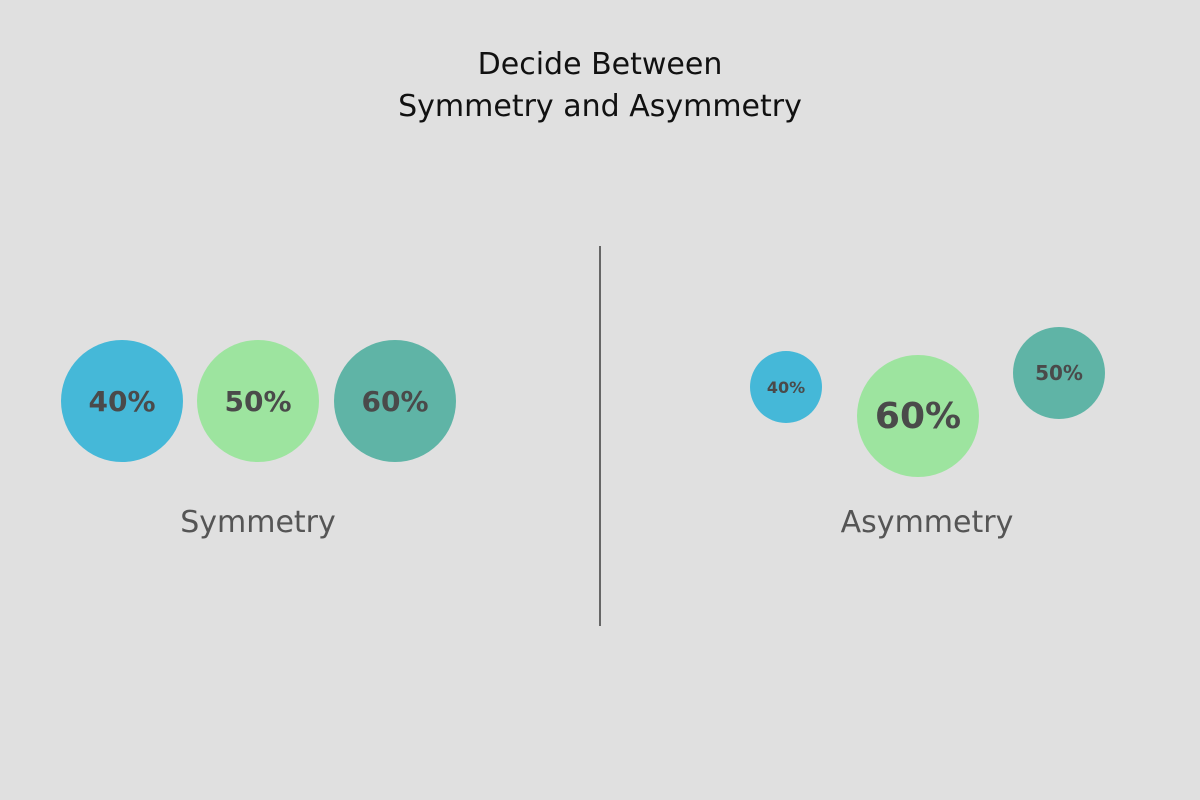 The height and width of the screenshot is (800, 1200). What do you see at coordinates (927, 522) in the screenshot?
I see `asymmetry-label: Asymmetry` at bounding box center [927, 522].